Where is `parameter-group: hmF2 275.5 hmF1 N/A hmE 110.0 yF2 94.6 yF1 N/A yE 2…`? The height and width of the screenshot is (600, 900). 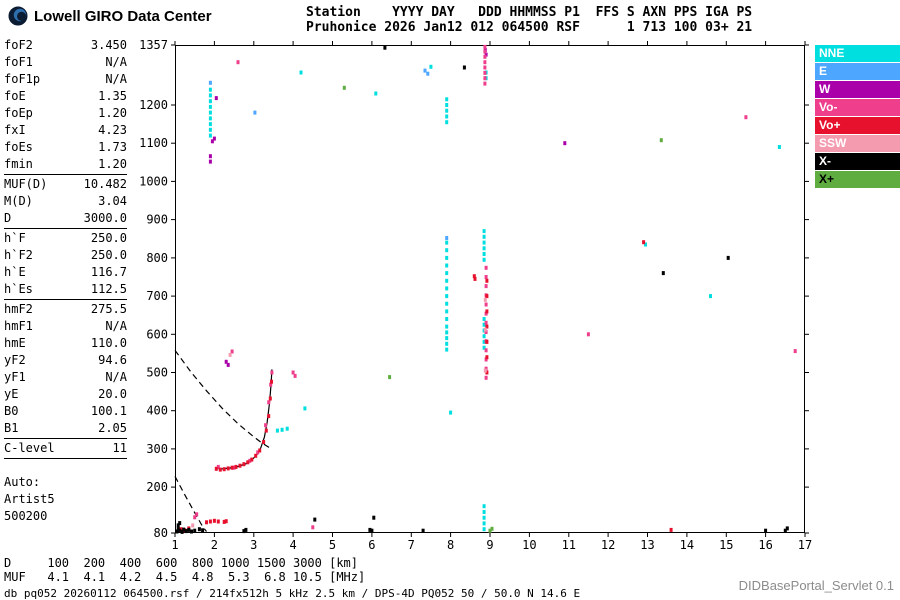
parameter-group: hmF2 275.5 hmF1 N/A hmE 110.0 yF2 94.6 yF1 N/A yE 2… is located at coordinates (65, 369).